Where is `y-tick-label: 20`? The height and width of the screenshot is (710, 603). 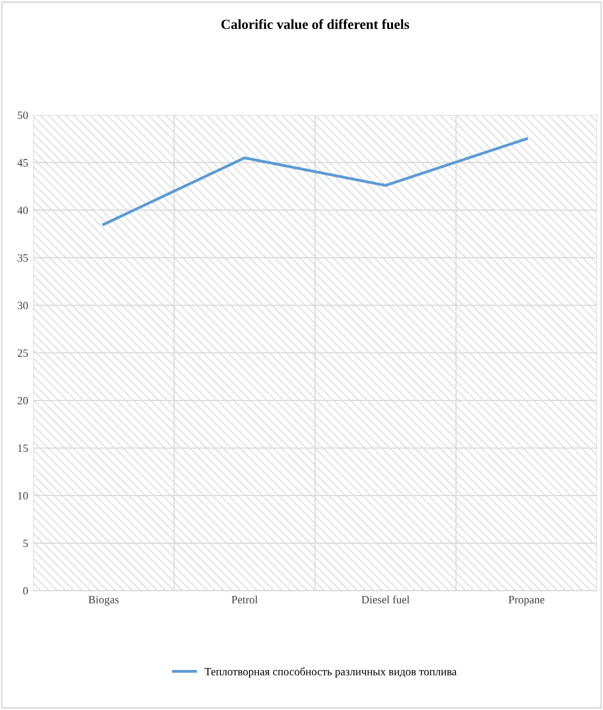
y-tick-label: 20 is located at coordinates (23, 400).